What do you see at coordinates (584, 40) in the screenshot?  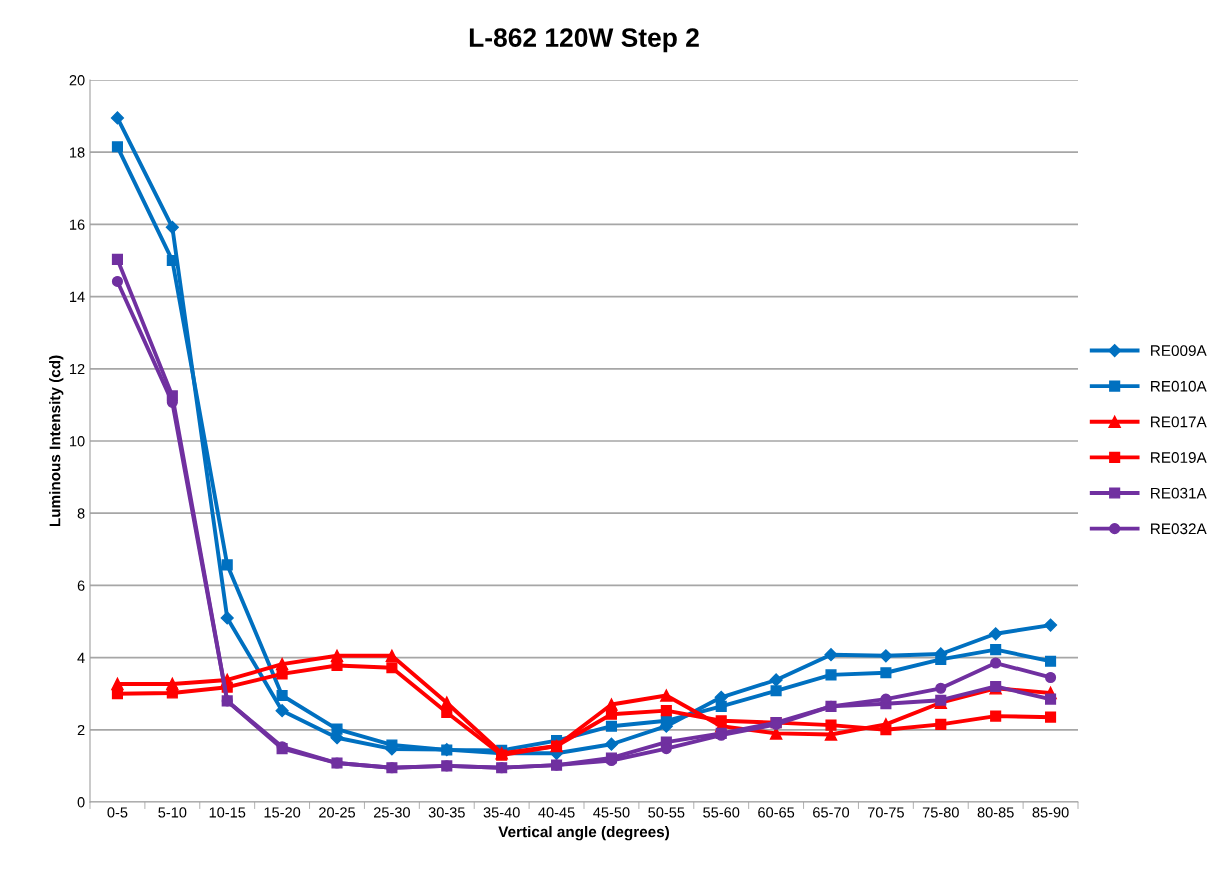 I see `chart-title: L-862 120W Step 2` at bounding box center [584, 40].